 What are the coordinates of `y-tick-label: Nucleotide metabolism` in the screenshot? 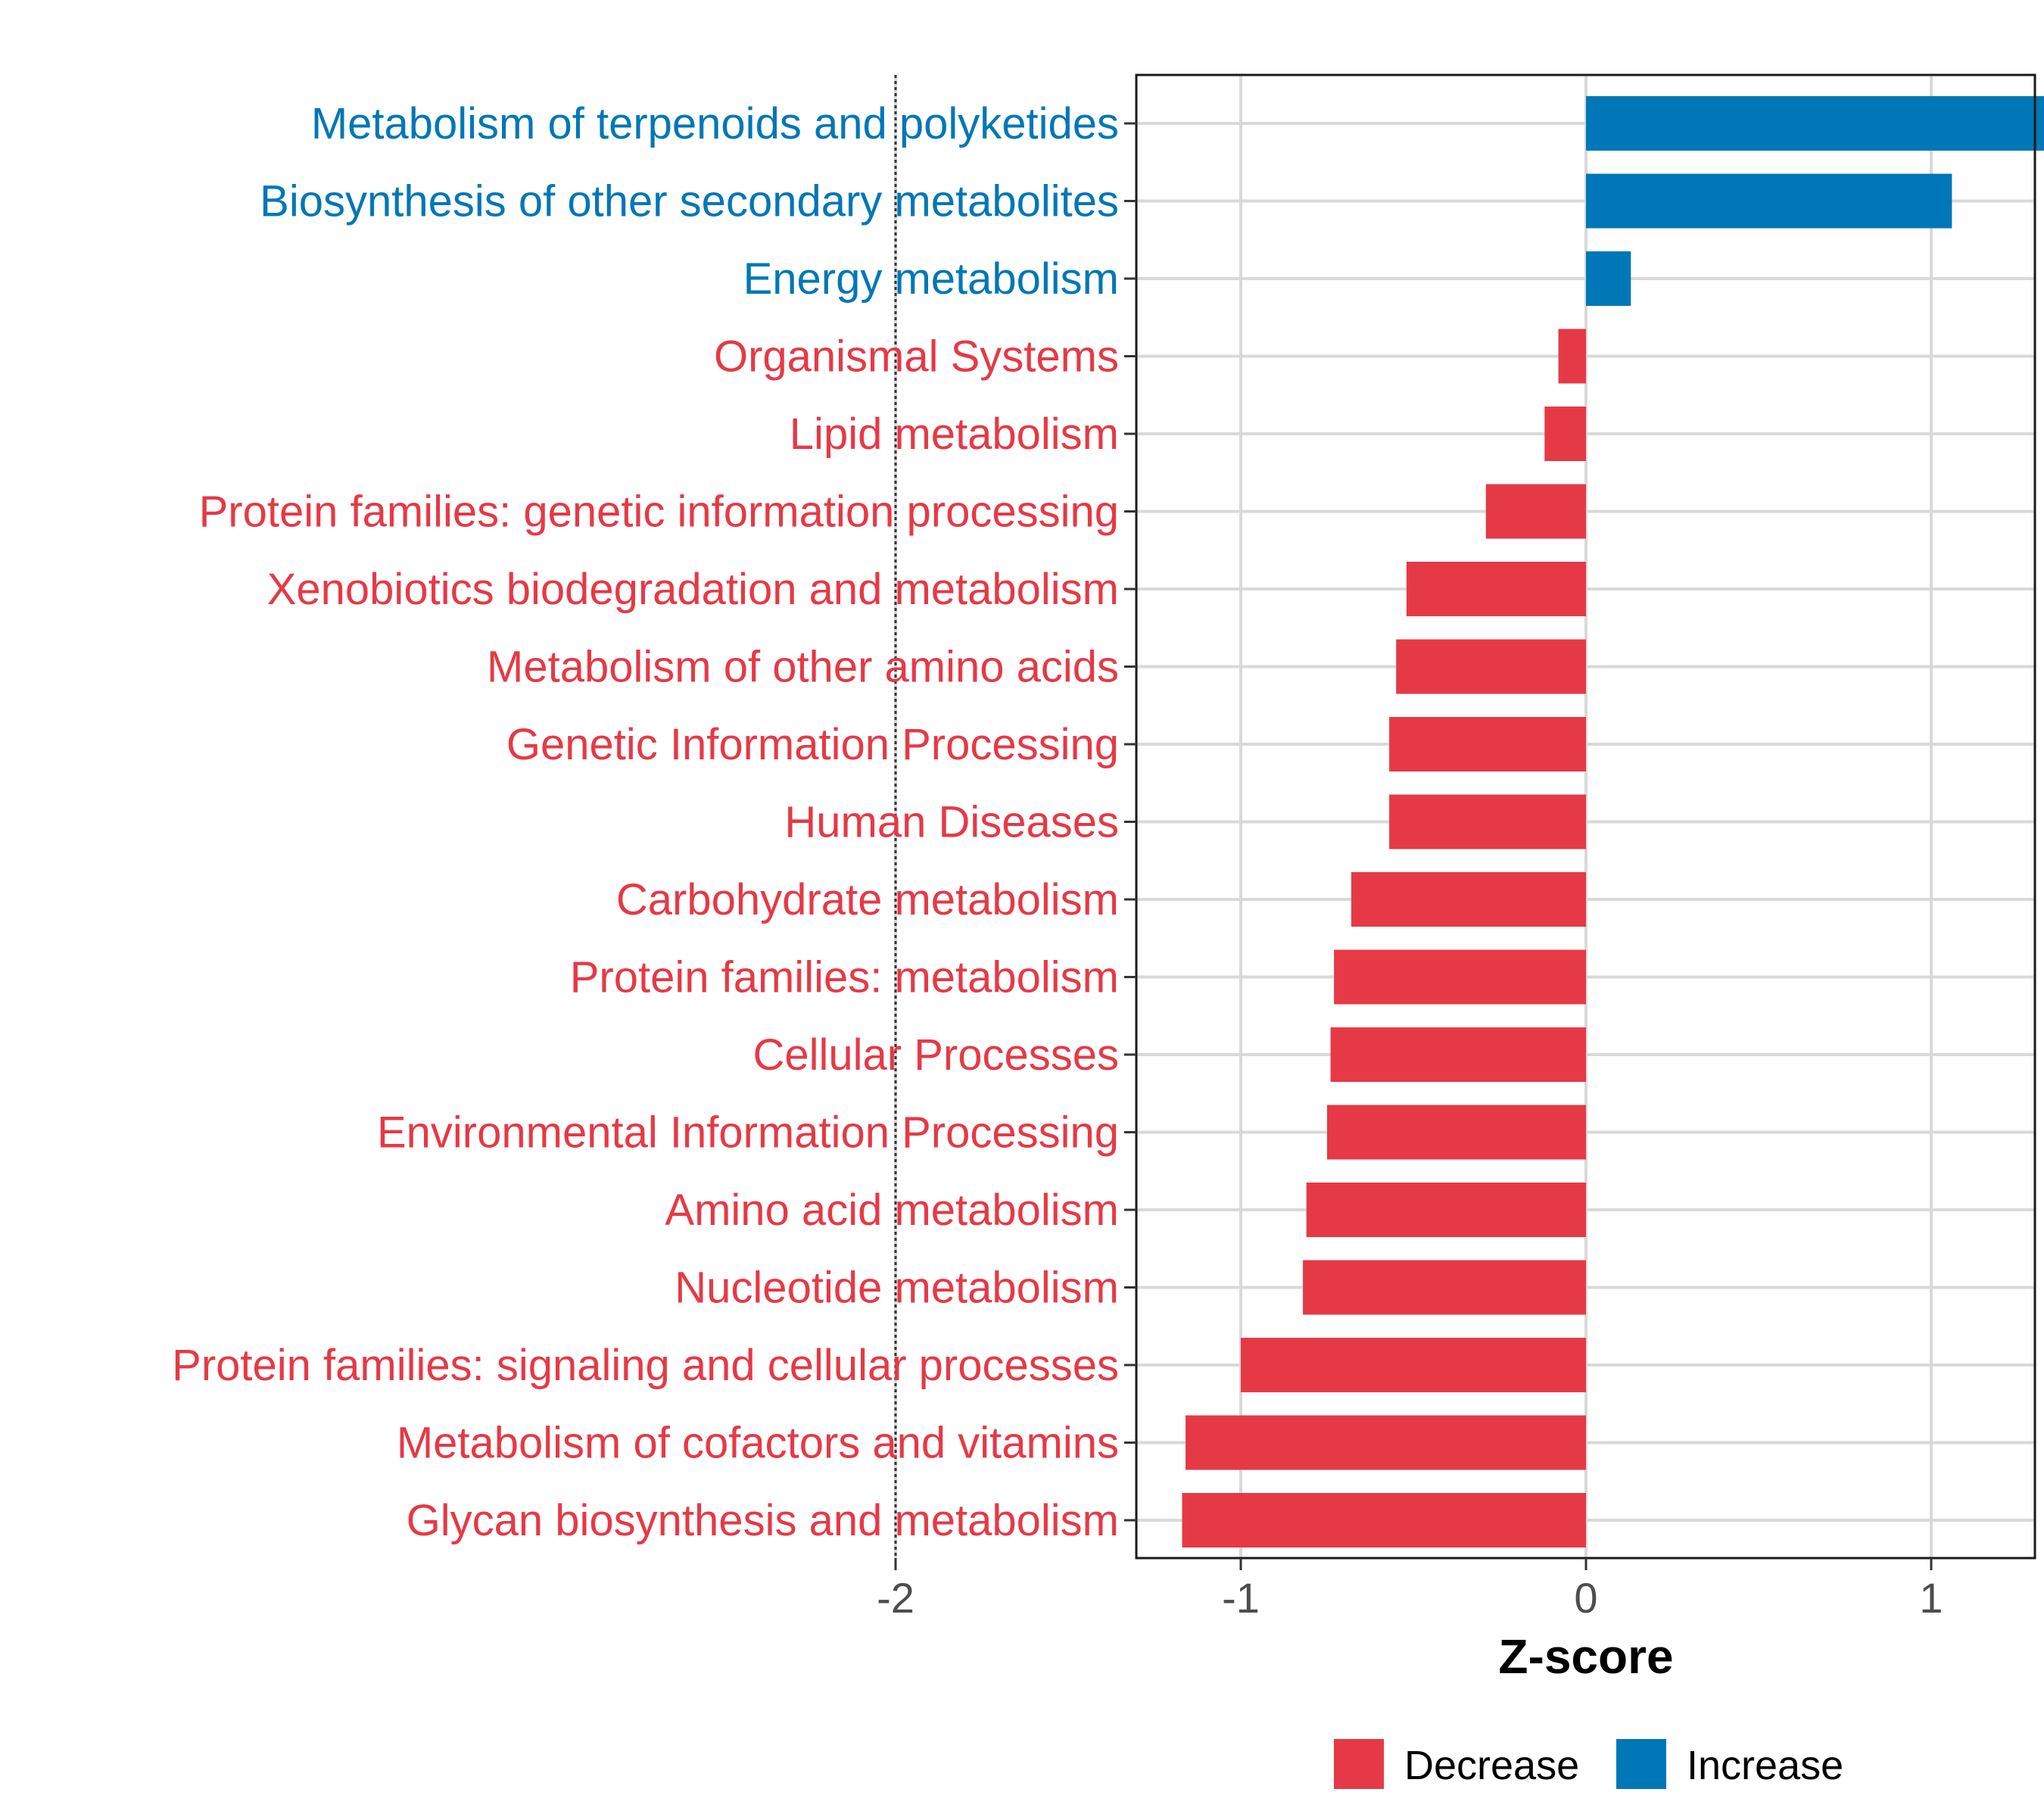 It's located at (897, 1288).